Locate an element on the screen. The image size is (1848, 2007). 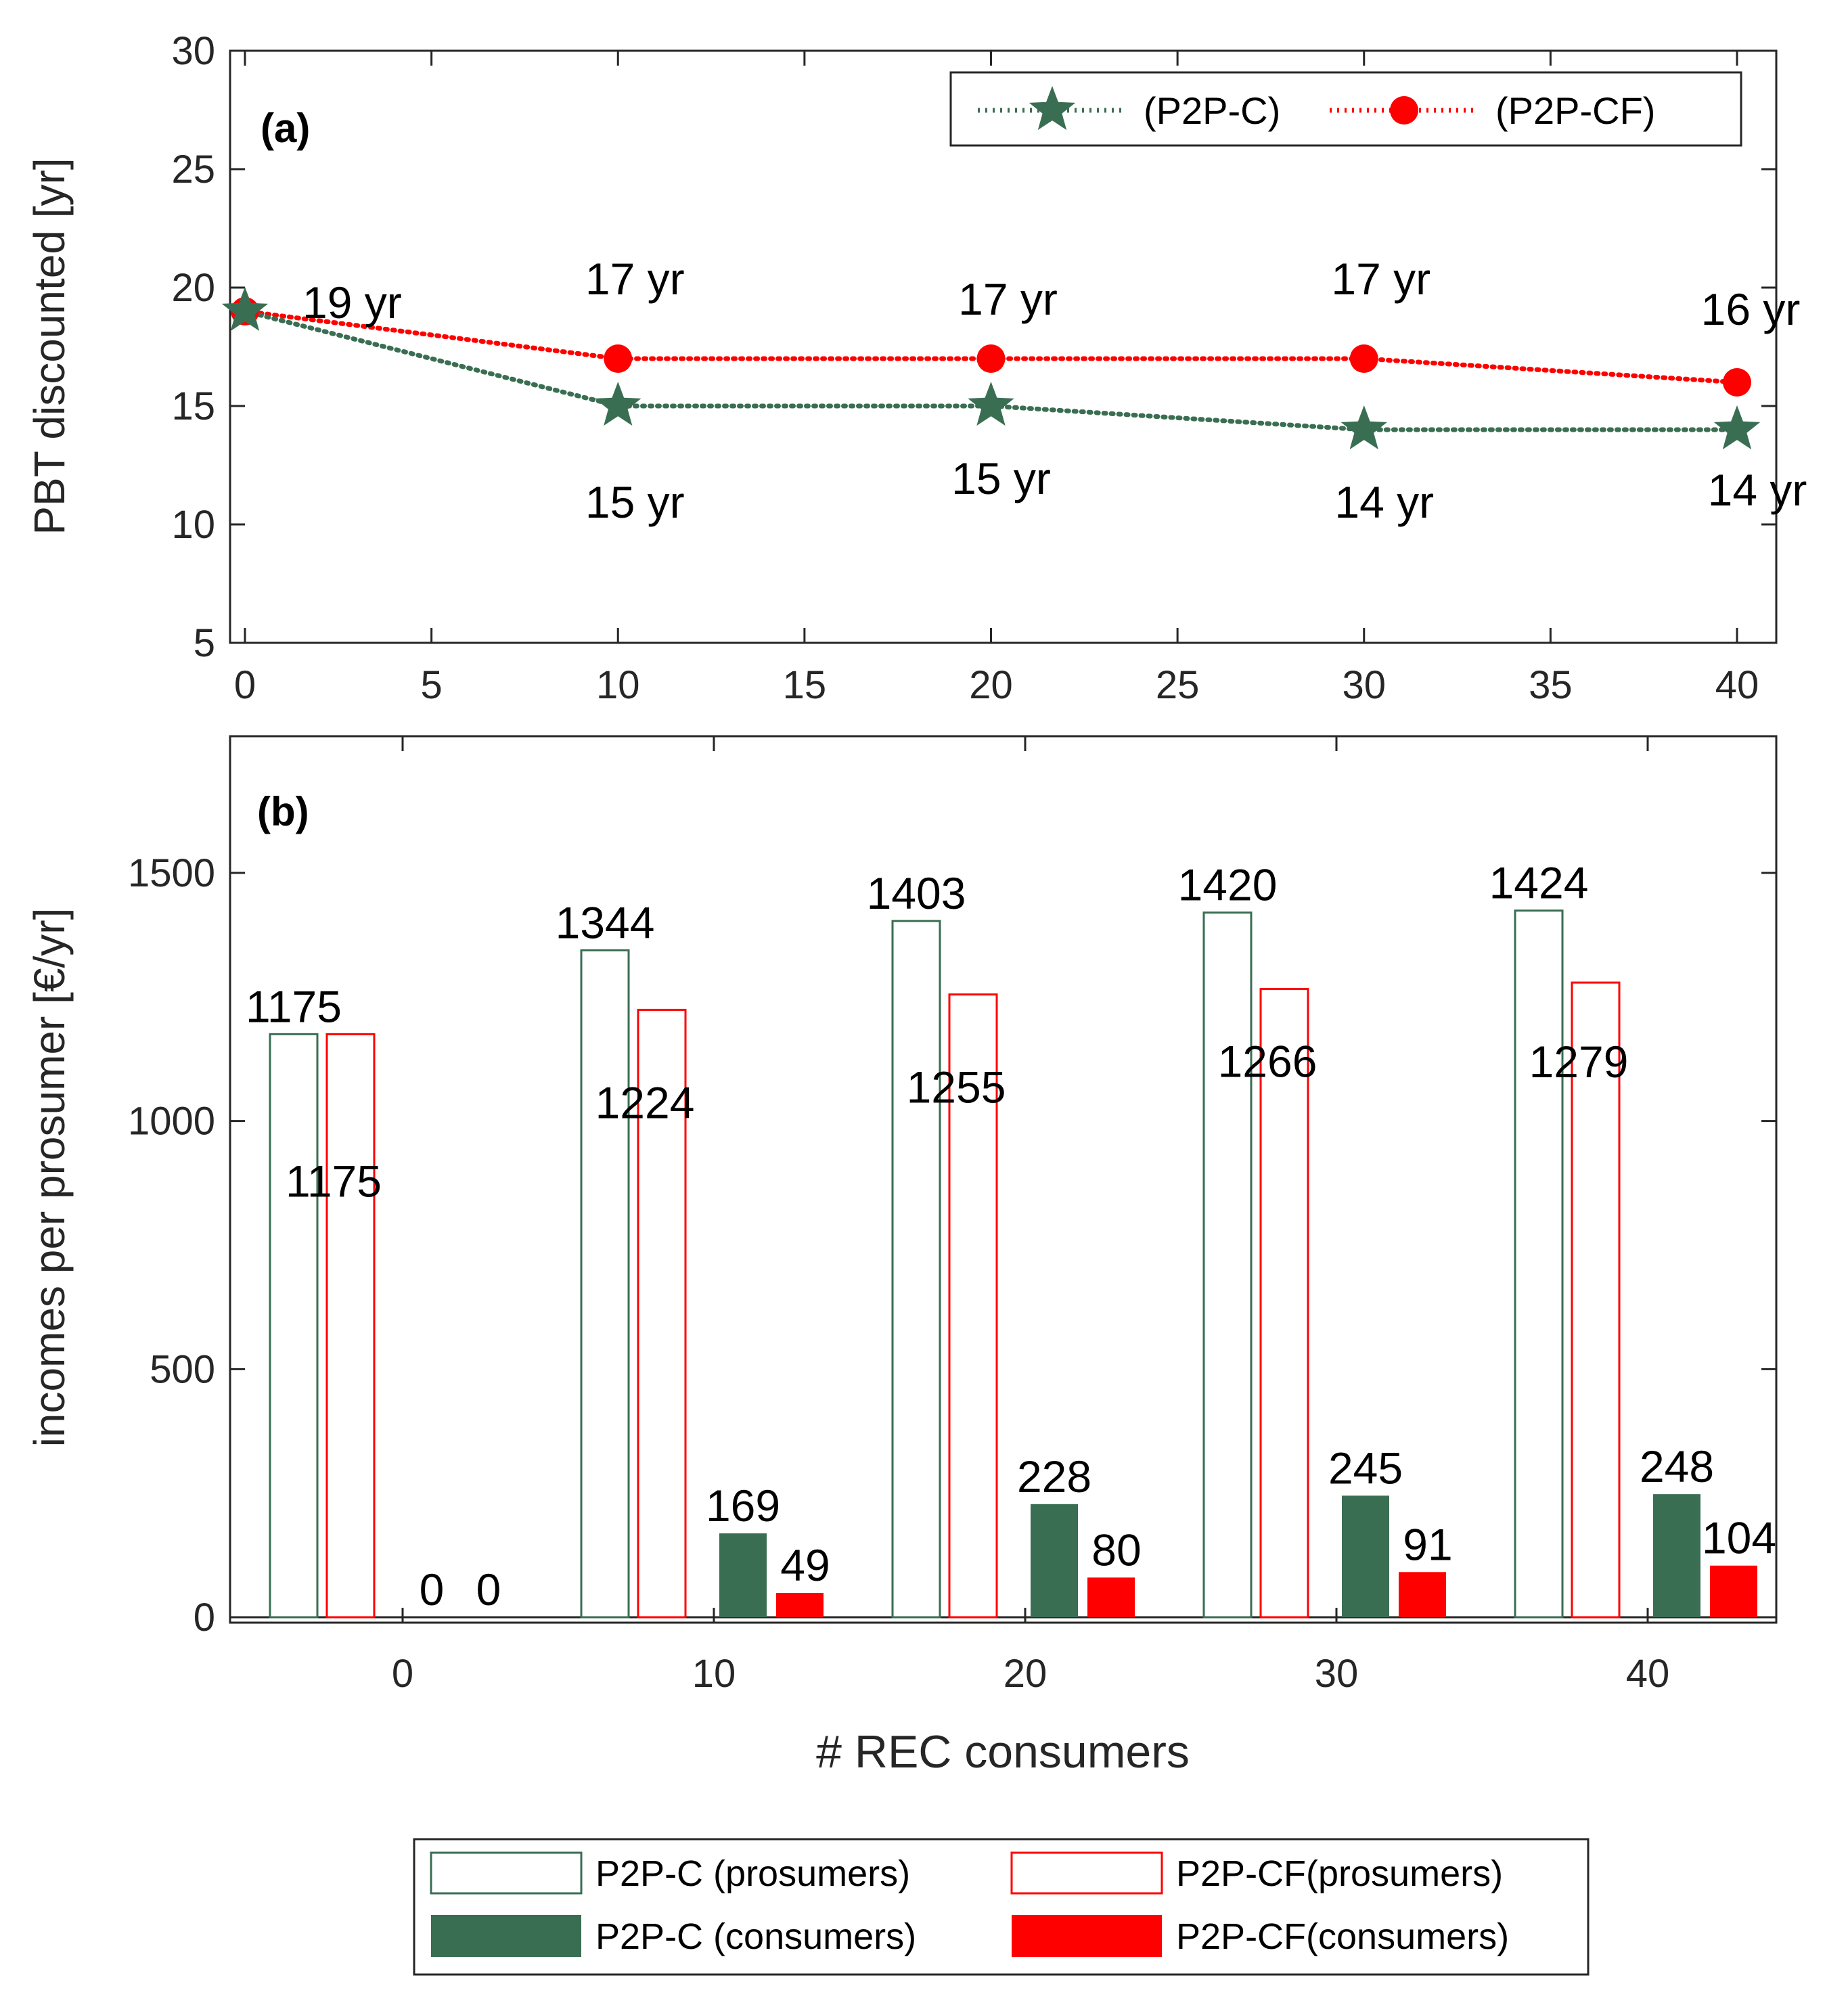
legend-b-p2p-cf-prosumers: P2P-CF(prosumers) is located at coordinates (1256, 1873).